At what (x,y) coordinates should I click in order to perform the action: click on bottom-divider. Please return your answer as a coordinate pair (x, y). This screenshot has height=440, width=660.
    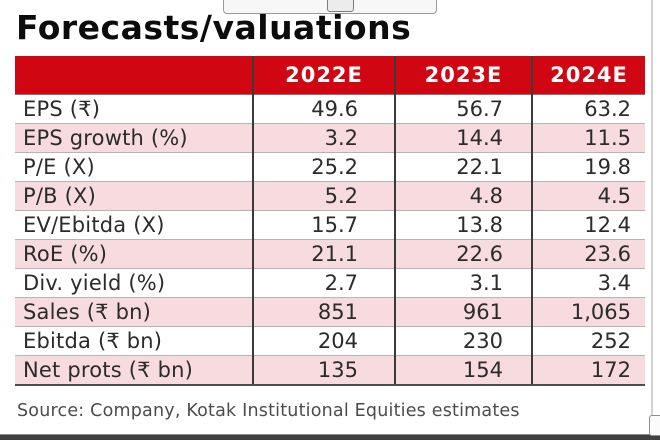
    Looking at the image, I should click on (330, 437).